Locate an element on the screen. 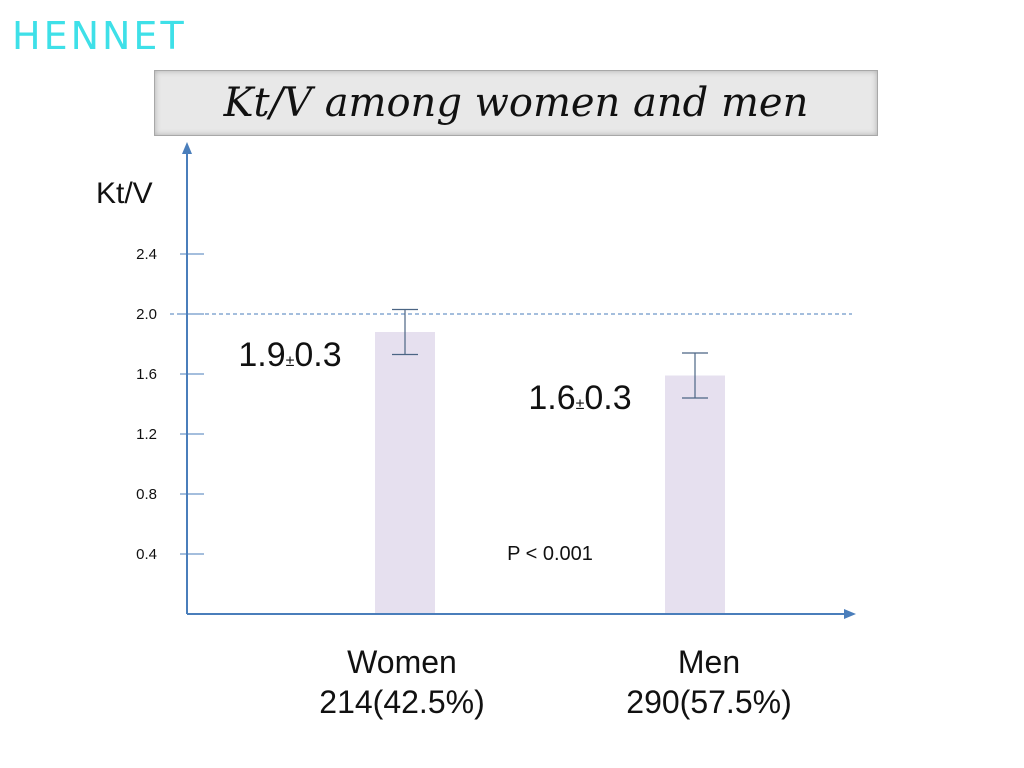 Image resolution: width=1024 pixels, height=768 pixels. y-tick-label: 0.8 is located at coordinates (146, 494).